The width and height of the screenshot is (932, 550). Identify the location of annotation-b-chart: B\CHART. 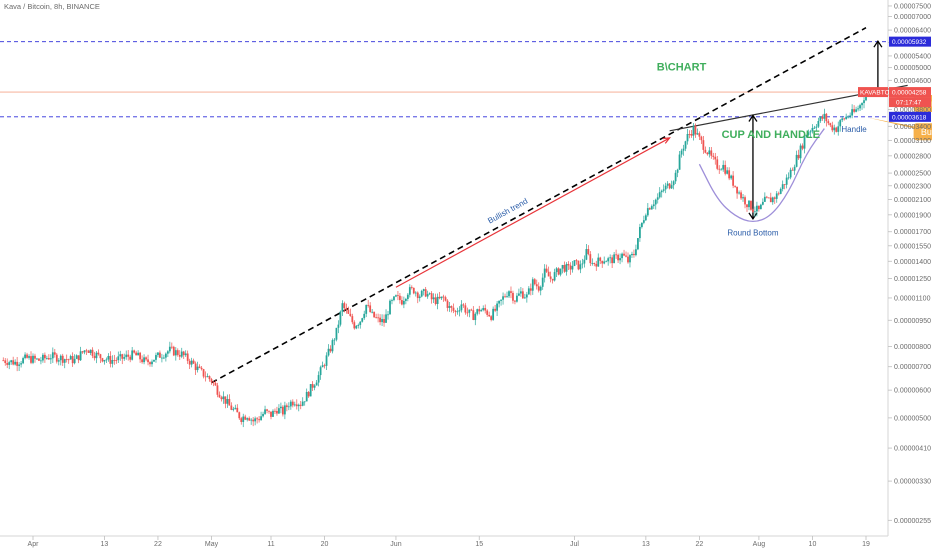
(682, 68).